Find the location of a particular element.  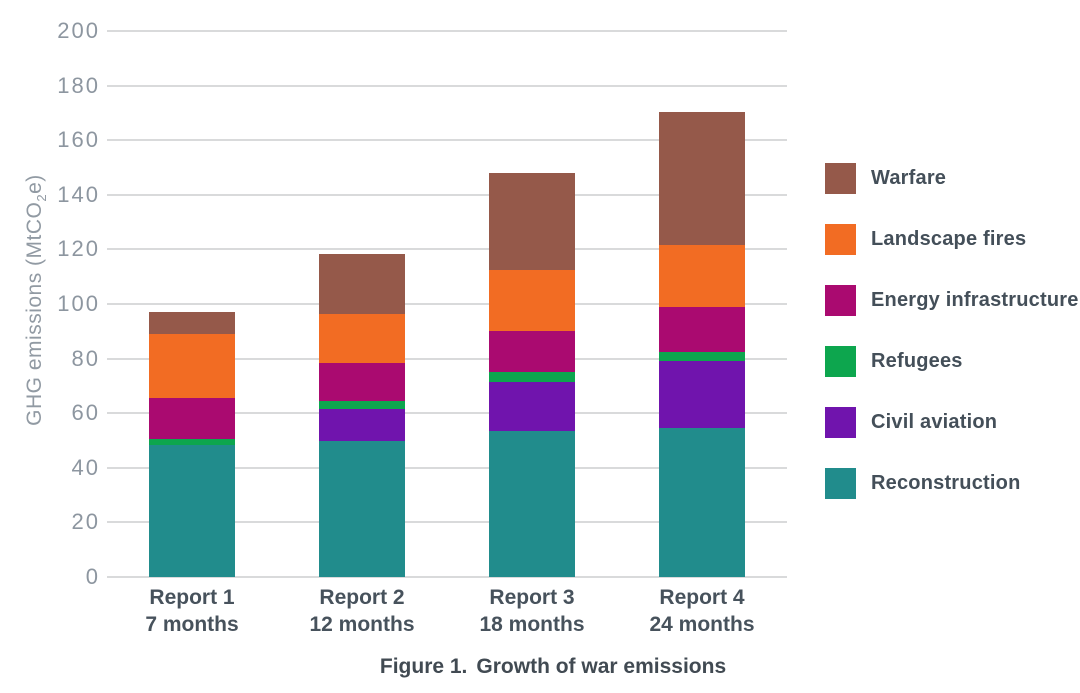

x-label-line1: Report 1 is located at coordinates (192, 597).